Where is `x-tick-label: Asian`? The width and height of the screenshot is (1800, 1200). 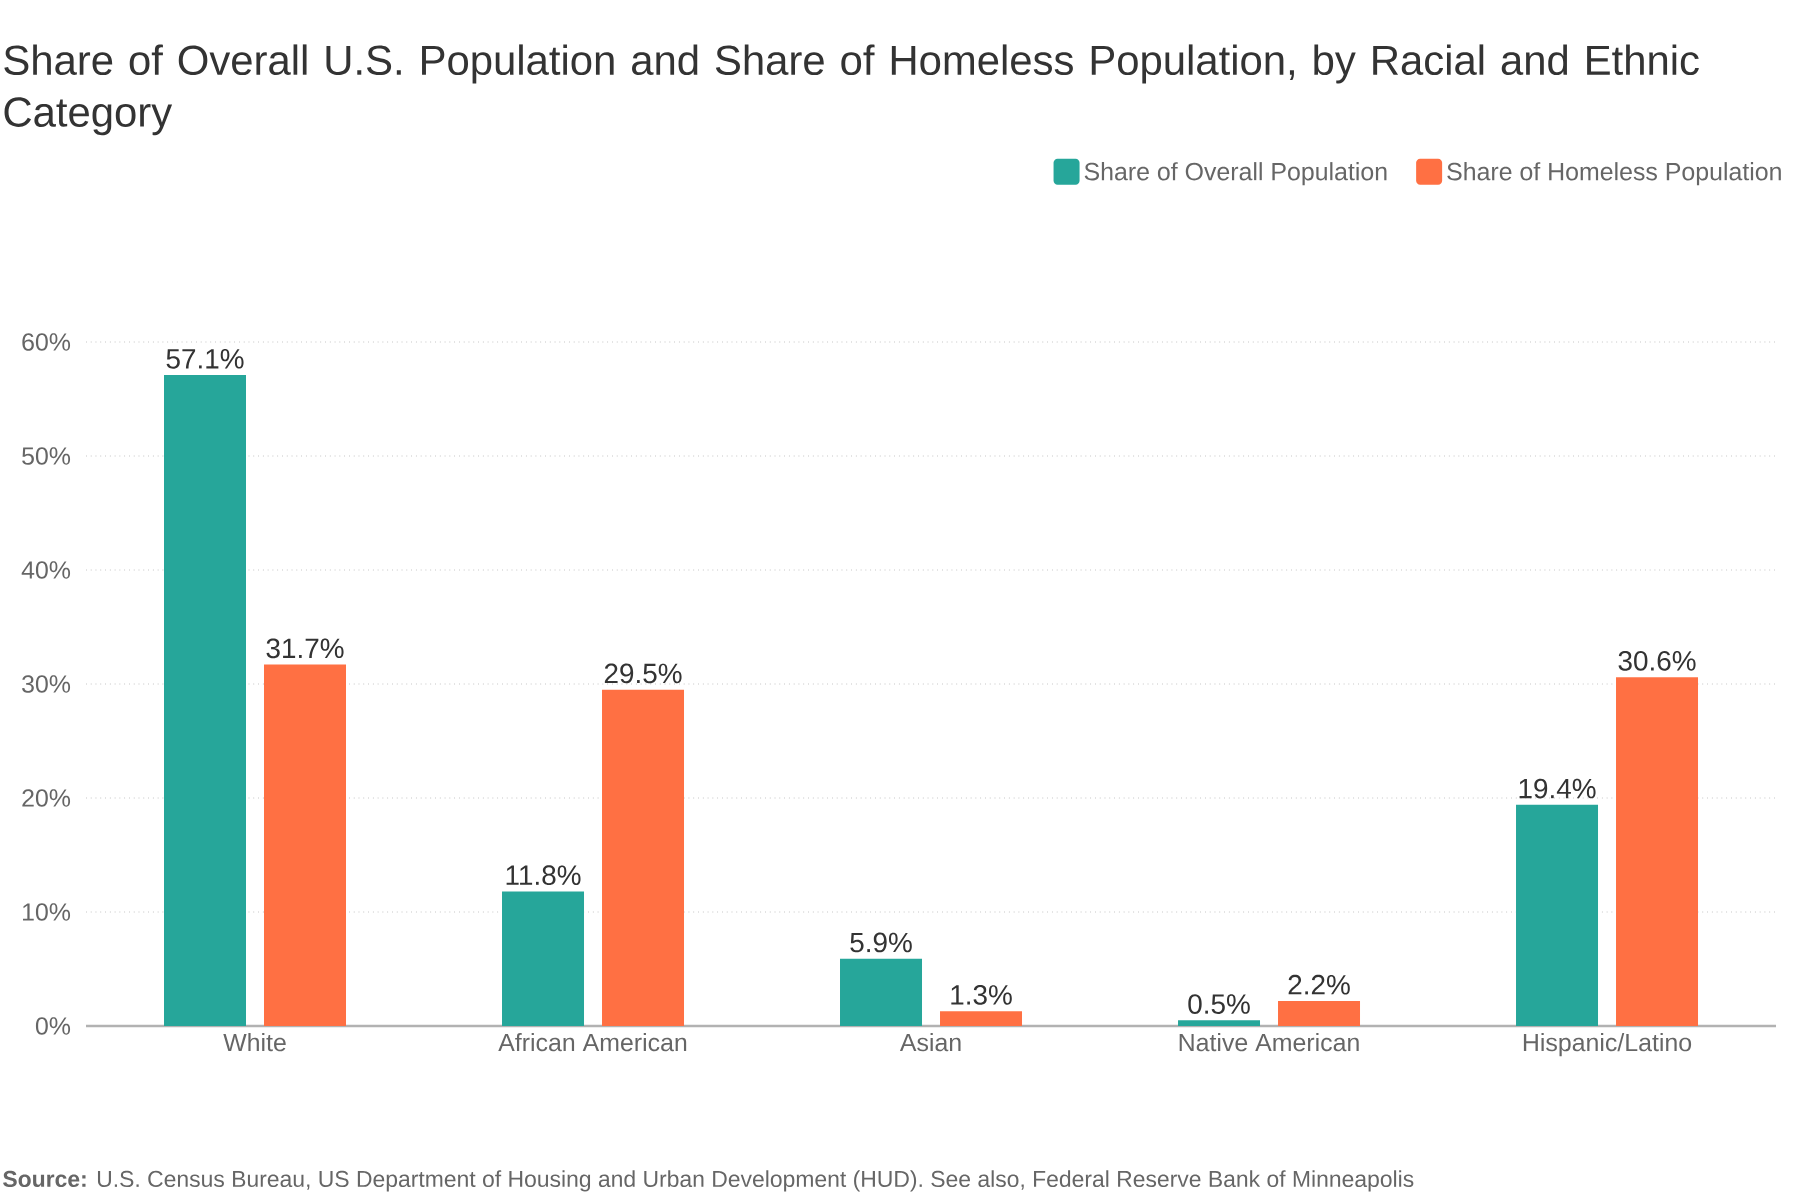
x-tick-label: Asian is located at coordinates (930, 1042).